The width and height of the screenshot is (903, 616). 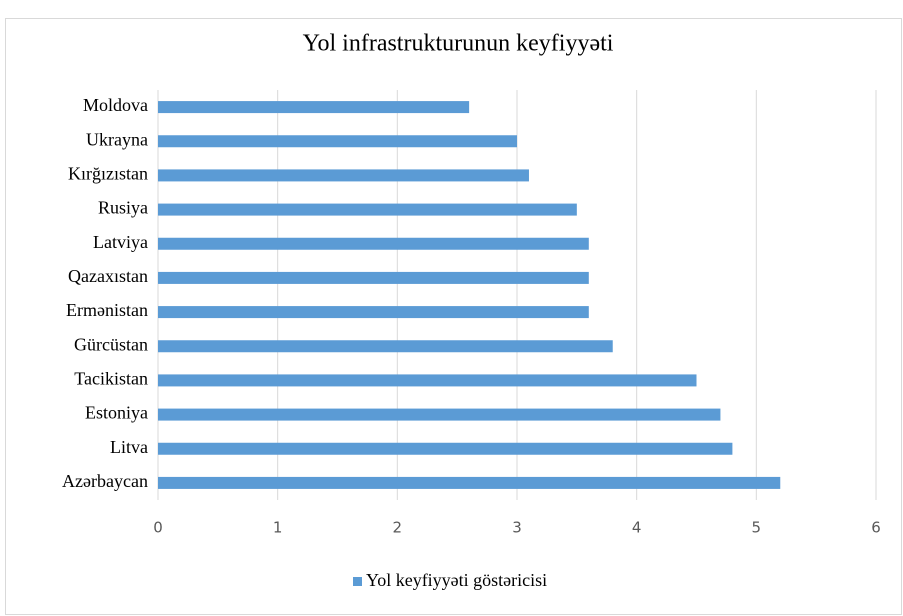 I want to click on chart-title: Yol infrastrukturunun keyfiyyəti, so click(x=458, y=44).